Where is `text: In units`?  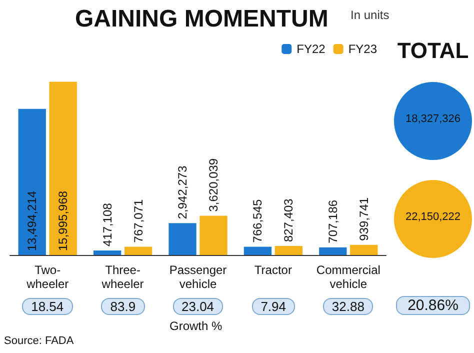 text: In units is located at coordinates (370, 15).